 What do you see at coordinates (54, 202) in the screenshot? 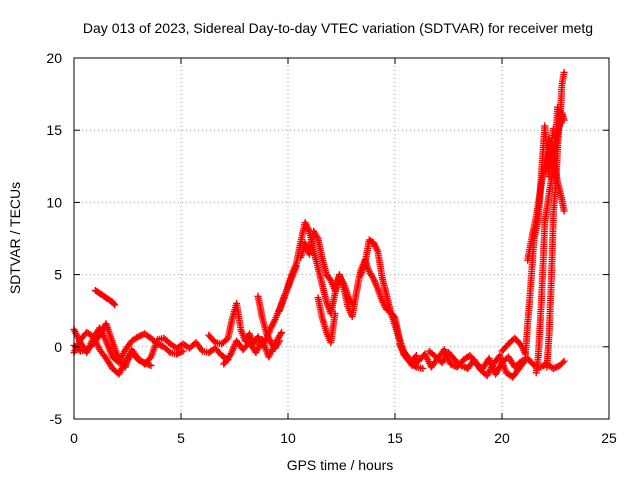
I see `y-tick-label: 10` at bounding box center [54, 202].